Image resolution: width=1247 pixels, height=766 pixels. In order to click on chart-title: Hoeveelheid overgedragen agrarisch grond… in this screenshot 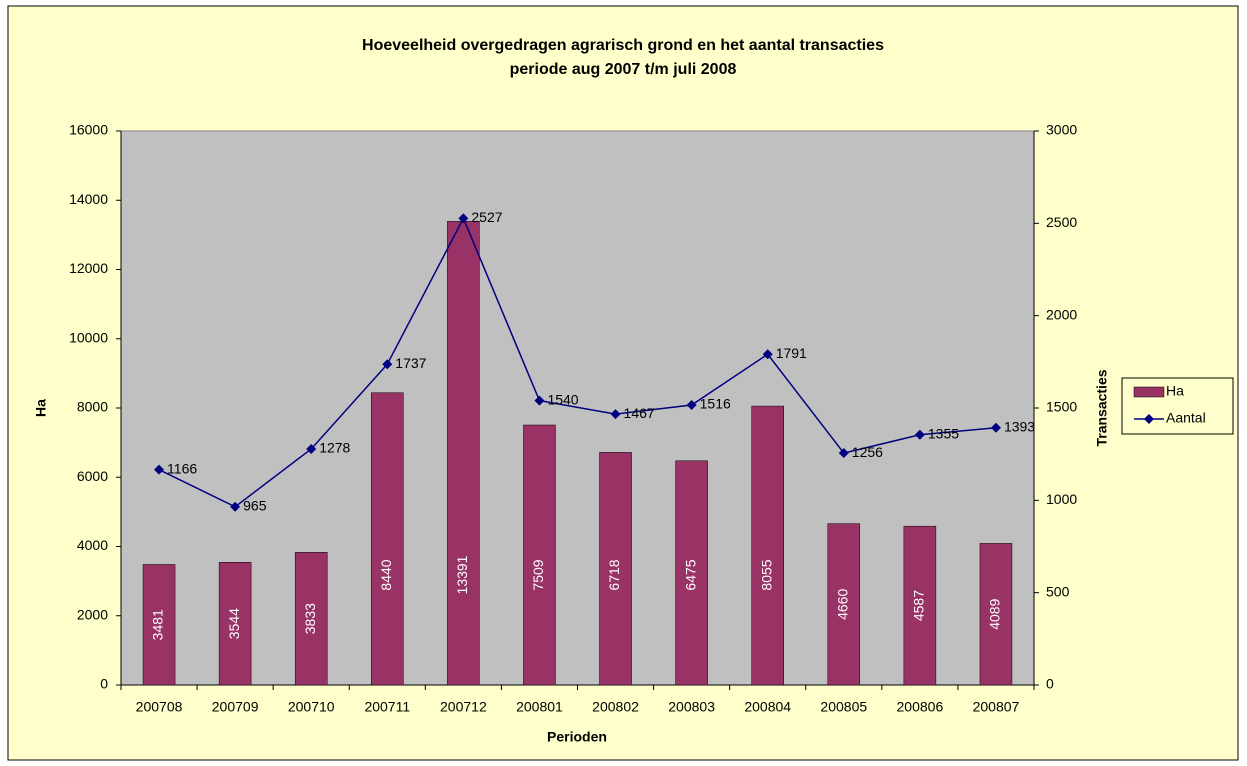, I will do `click(623, 45)`.